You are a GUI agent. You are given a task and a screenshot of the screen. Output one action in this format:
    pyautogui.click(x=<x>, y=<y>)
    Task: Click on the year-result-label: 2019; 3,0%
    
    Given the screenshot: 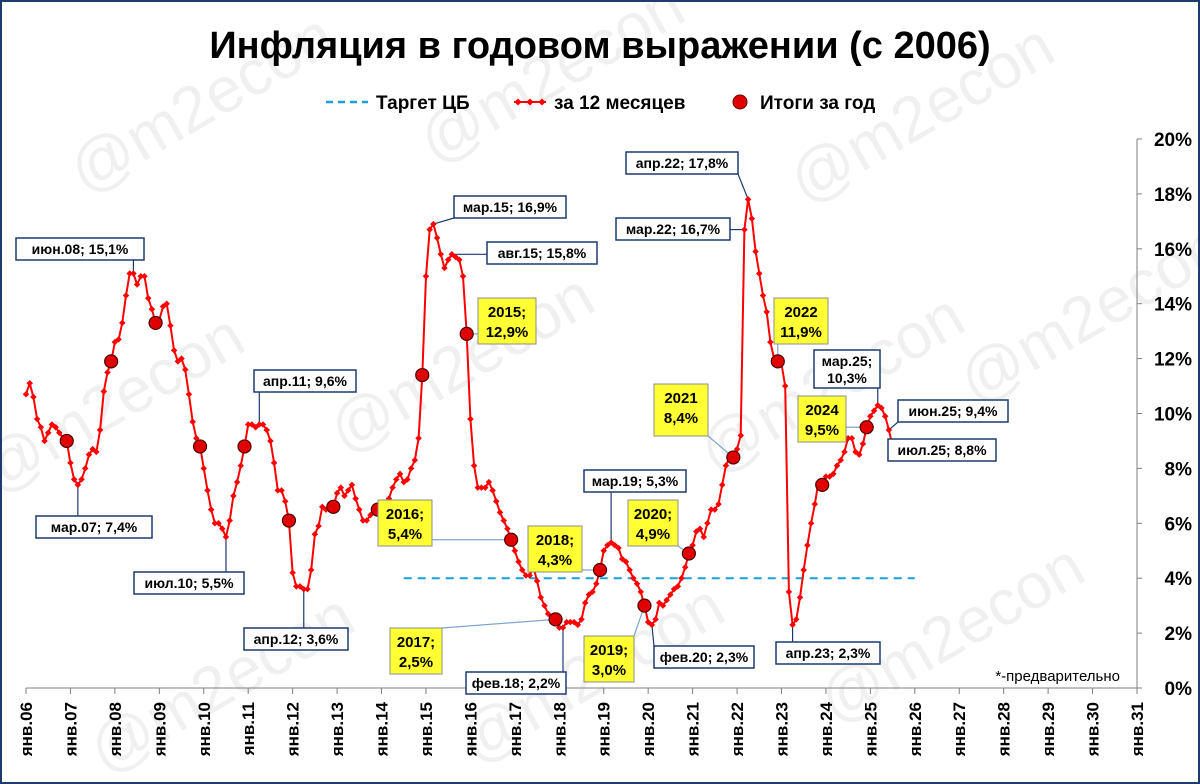 What is the action you would take?
    pyautogui.click(x=609, y=659)
    